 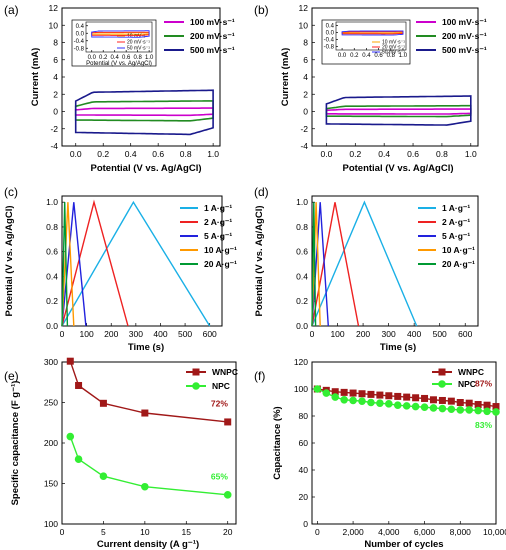 What do you see at coordinates (440, 334) in the screenshot?
I see `x-tick-label: 500` at bounding box center [440, 334].